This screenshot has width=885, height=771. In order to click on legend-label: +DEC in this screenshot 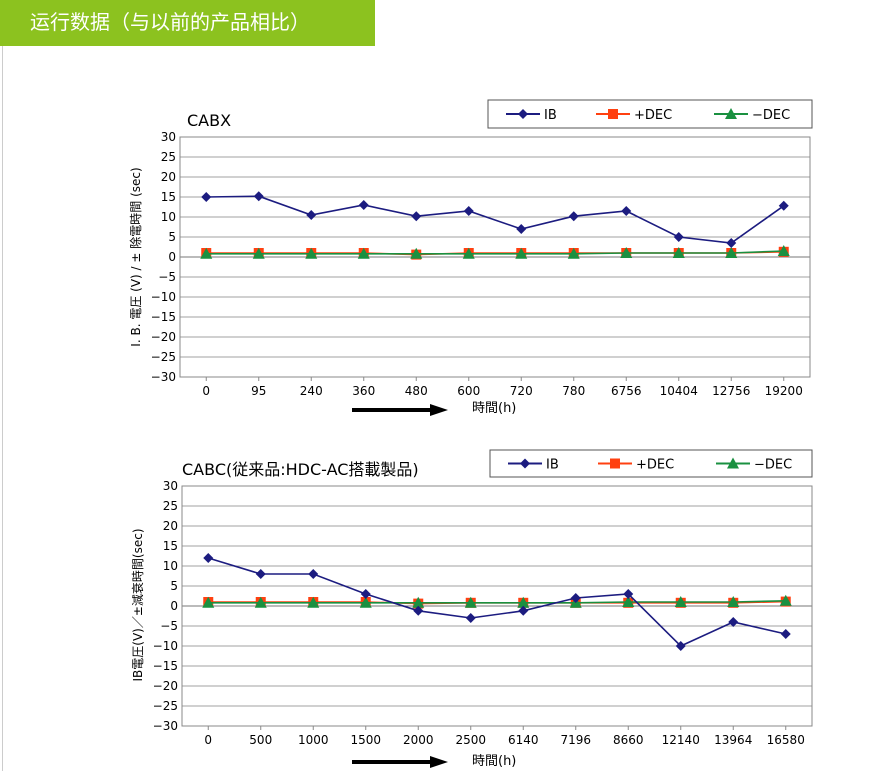, I will do `click(655, 465)`.